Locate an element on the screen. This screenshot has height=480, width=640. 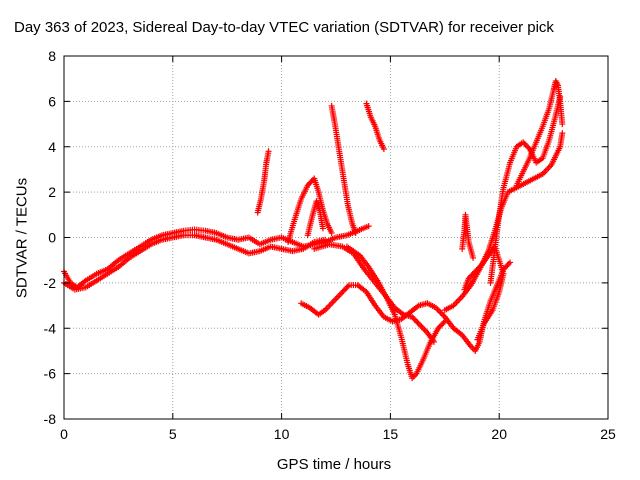
y-axis-label: SDTVAR / TECUs is located at coordinates (22, 238).